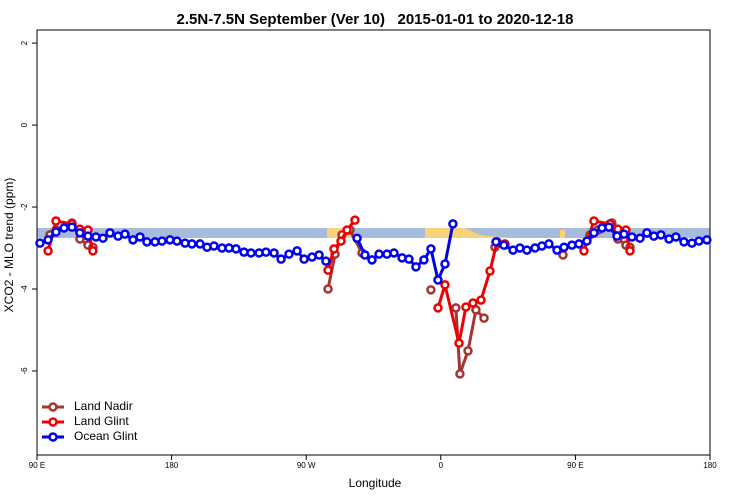 This screenshot has width=750, height=500. Describe the element at coordinates (24, 207) in the screenshot. I see `y-tick-label: -2` at that location.